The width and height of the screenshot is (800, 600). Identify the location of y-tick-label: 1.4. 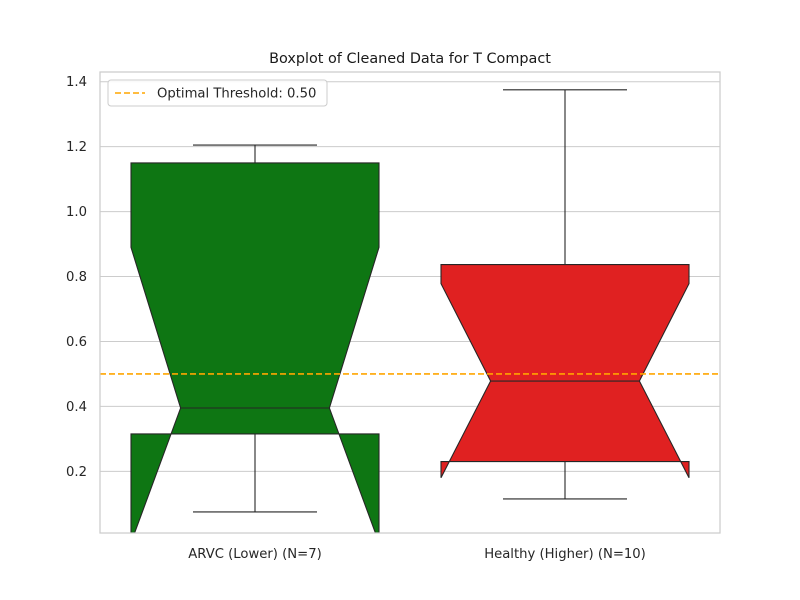
(76, 82).